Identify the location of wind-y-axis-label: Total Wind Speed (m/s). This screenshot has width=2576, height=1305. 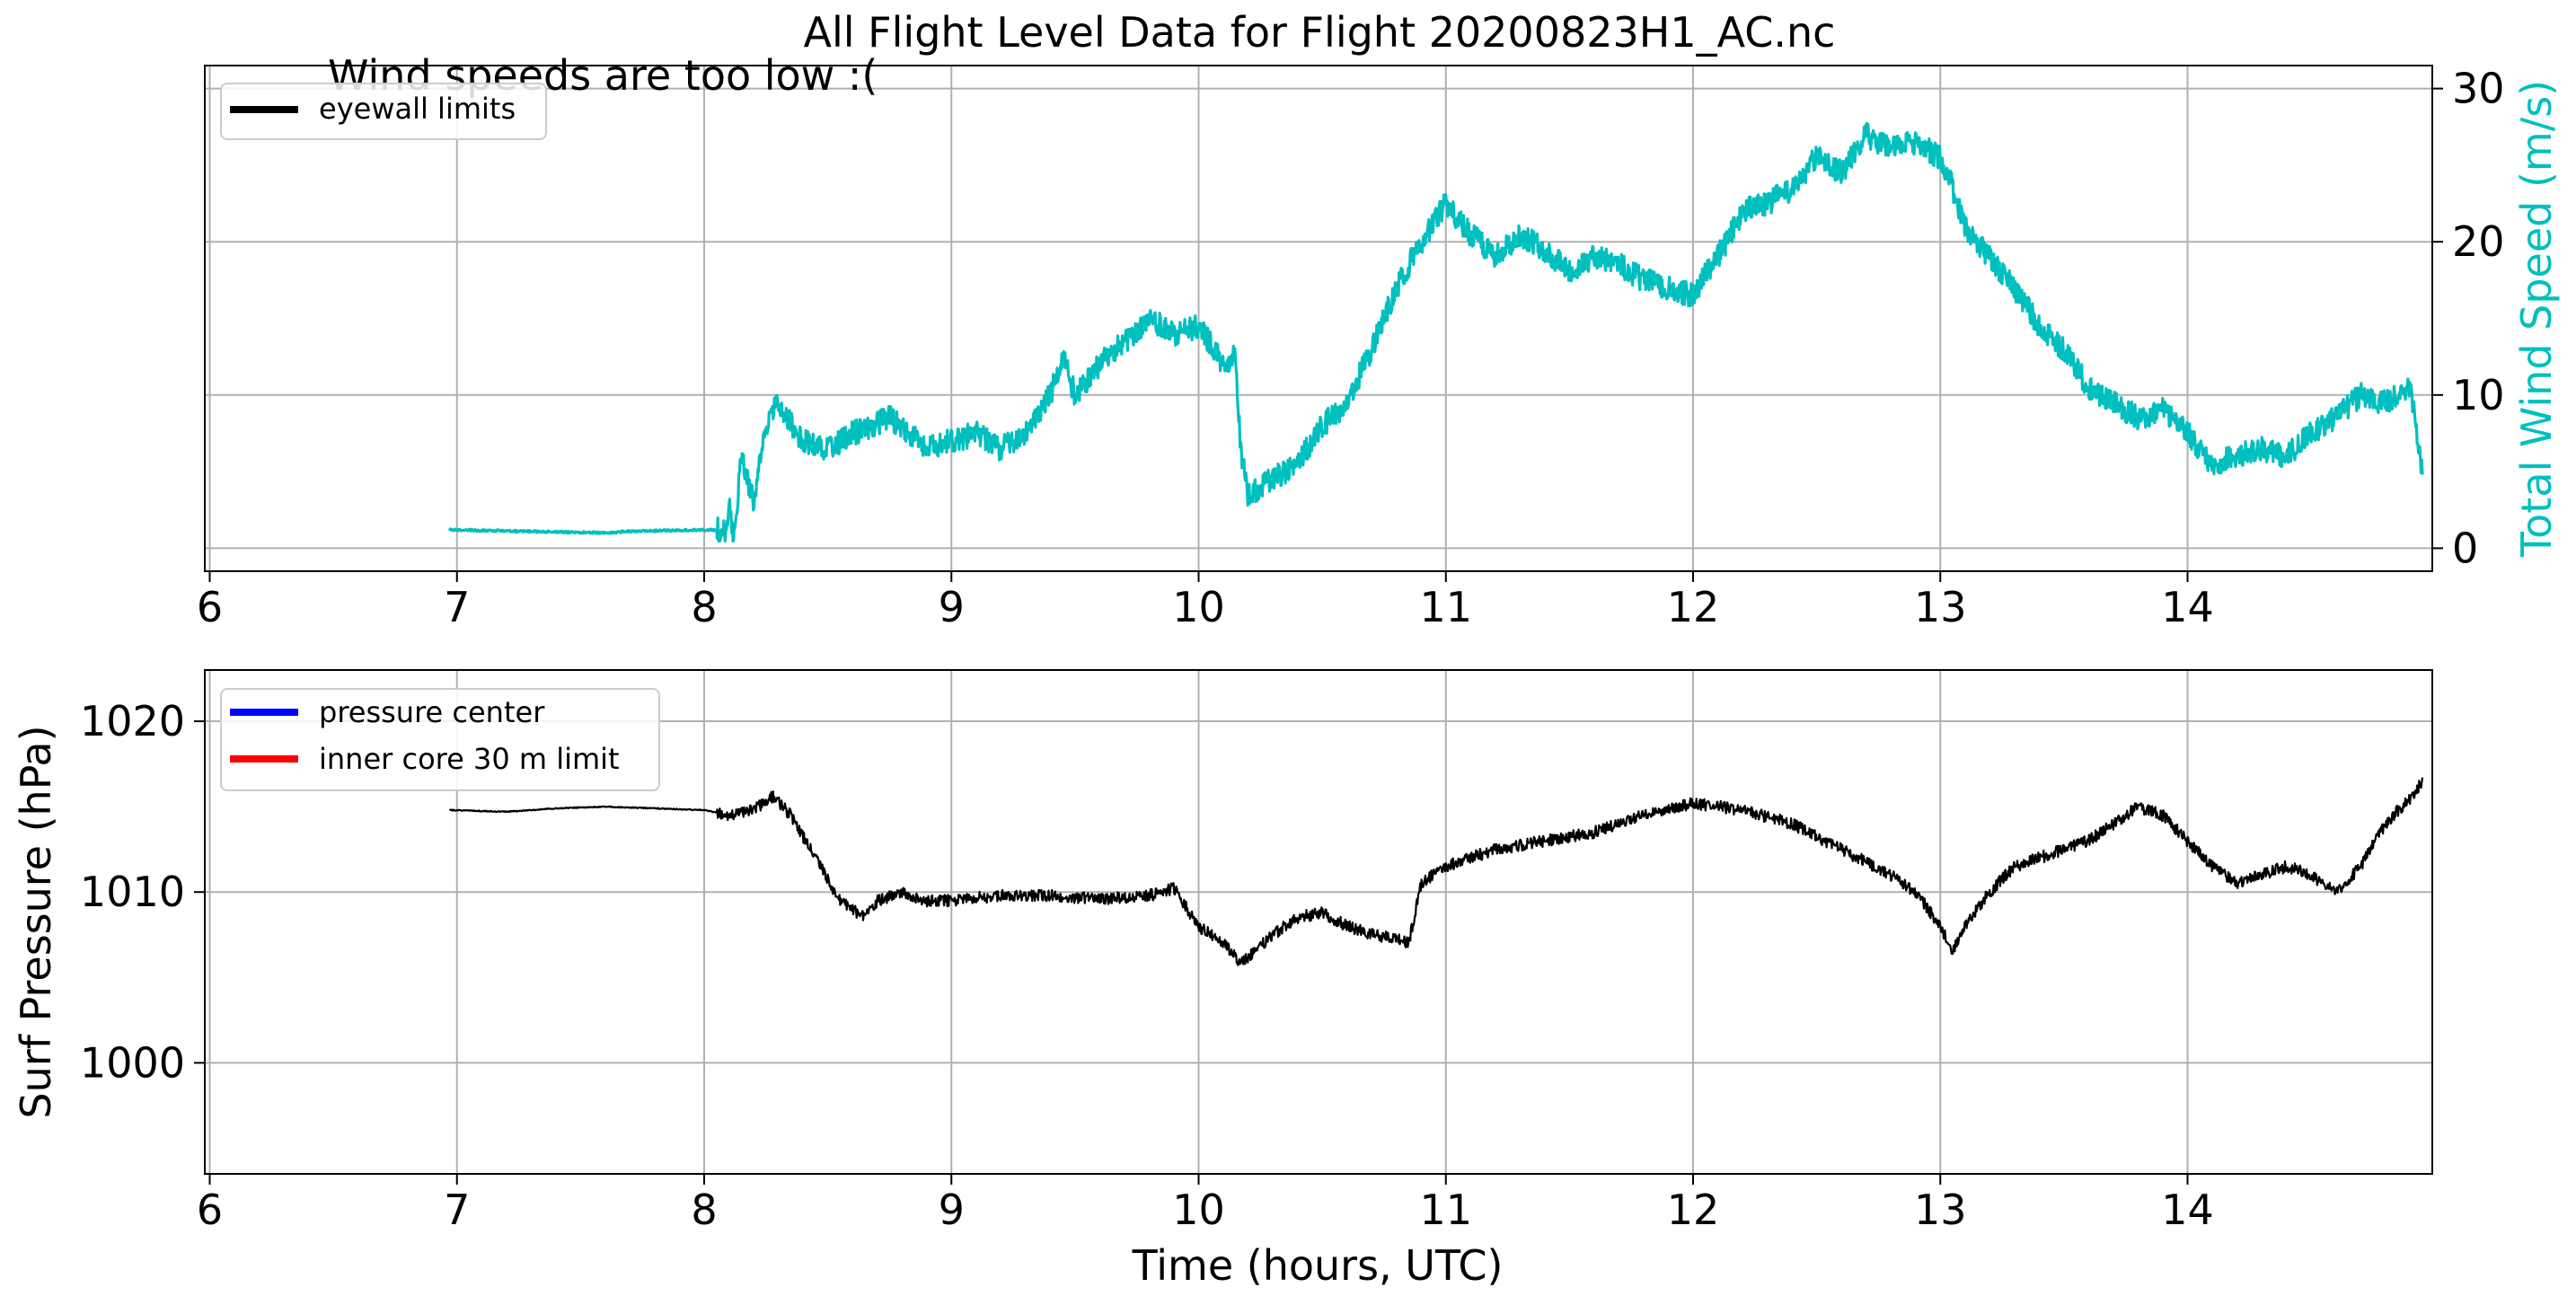
(2536, 319).